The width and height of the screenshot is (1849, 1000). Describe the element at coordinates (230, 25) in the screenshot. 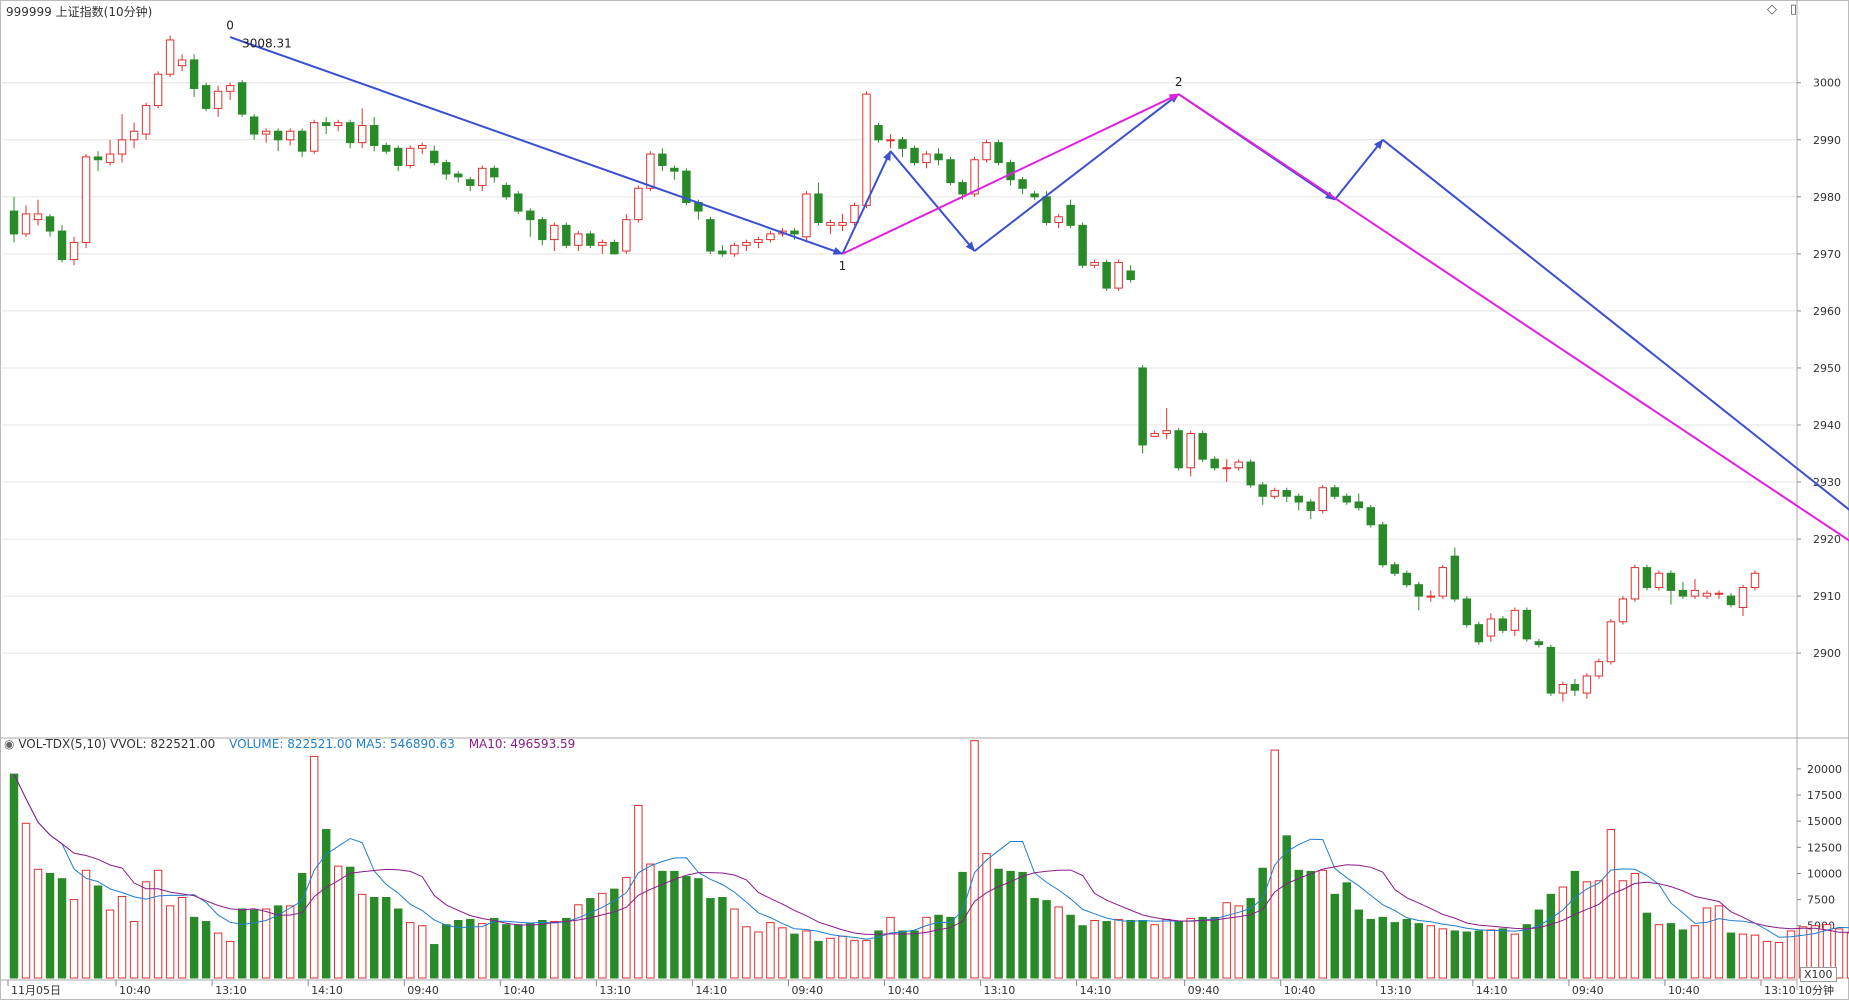

I see `price-annotation: 0` at that location.